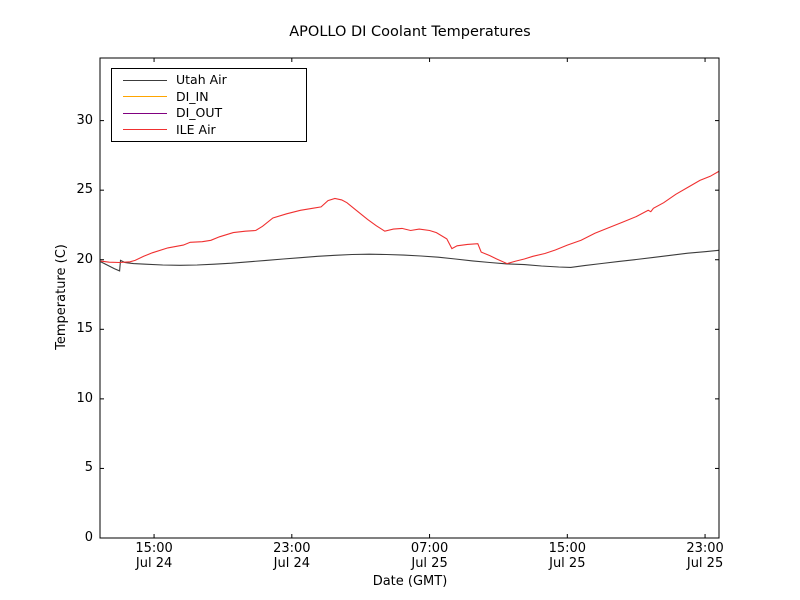  I want to click on x-tick-label: 15:00 Jul 25, so click(567, 556).